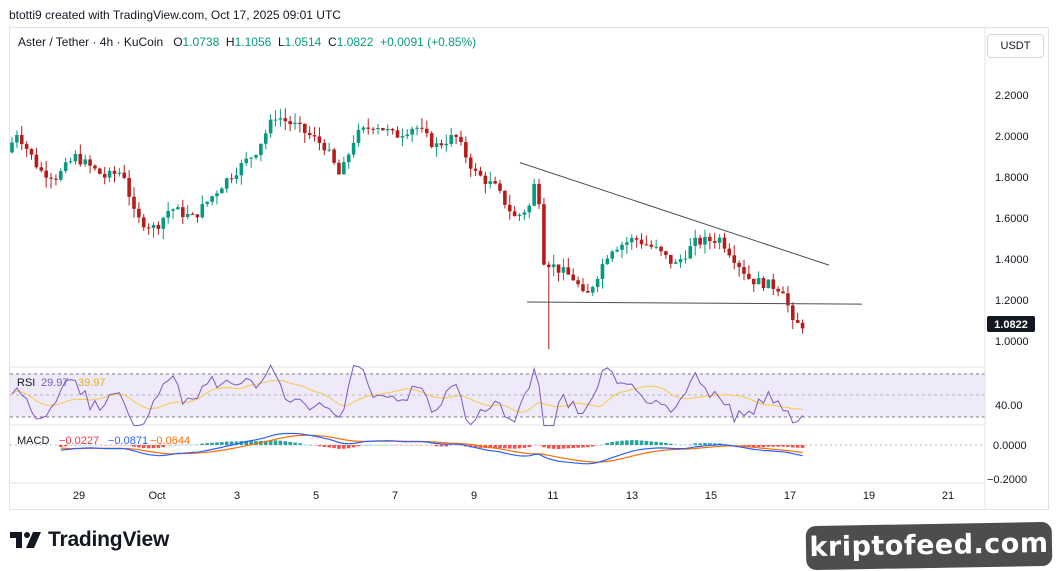  I want to click on price-tick-label: 1.2000, so click(1012, 301).